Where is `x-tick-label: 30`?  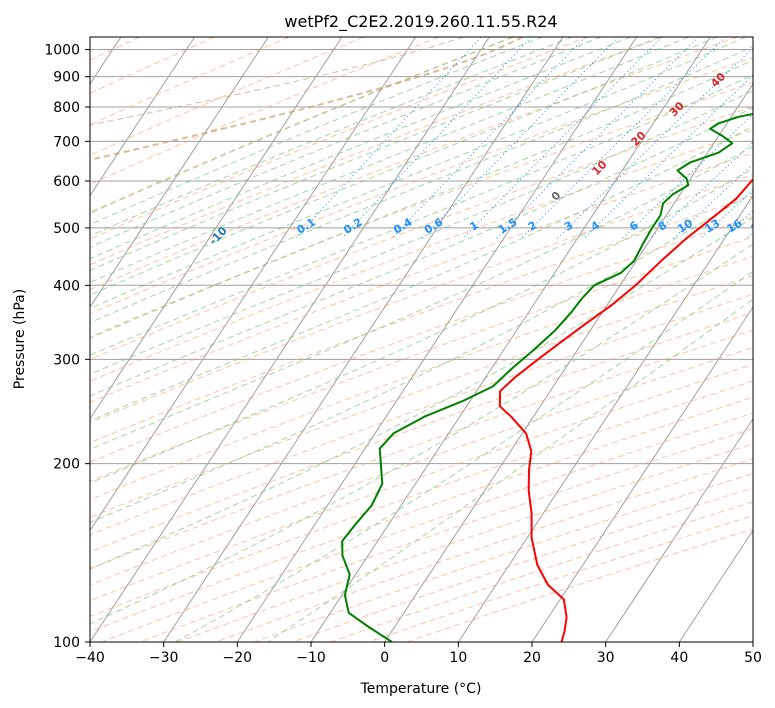 x-tick-label: 30 is located at coordinates (606, 658).